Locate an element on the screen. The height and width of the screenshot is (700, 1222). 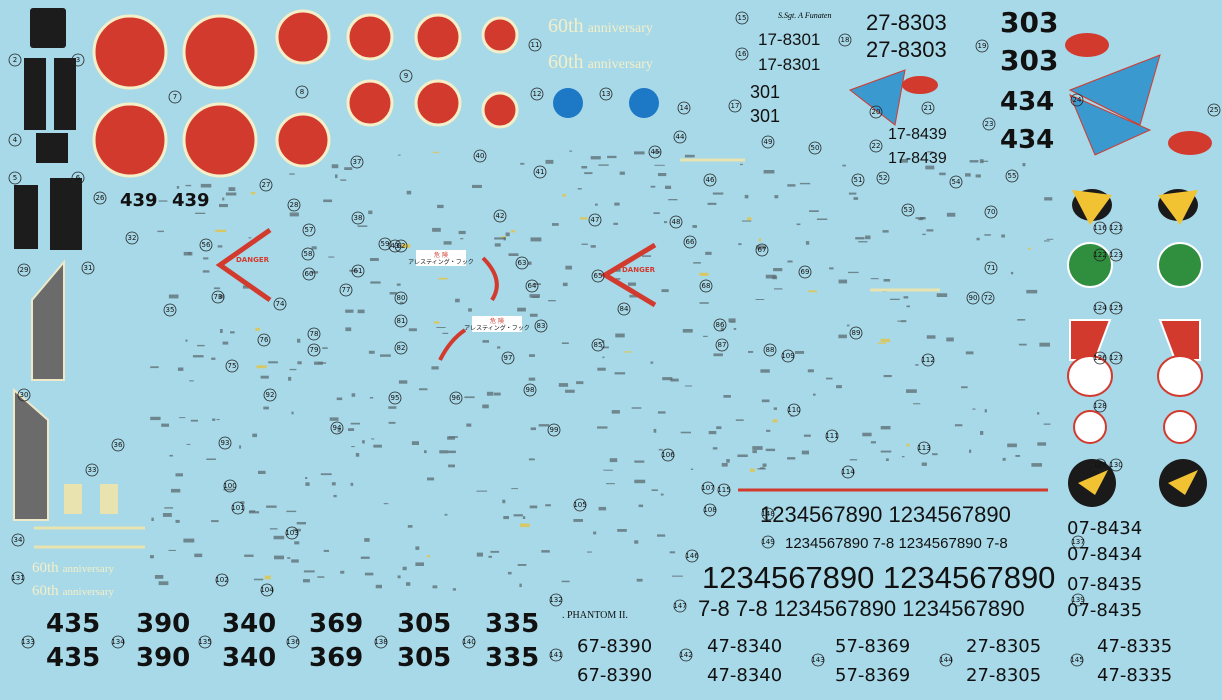
cockpit-panels is located at coordinates (48, 129).